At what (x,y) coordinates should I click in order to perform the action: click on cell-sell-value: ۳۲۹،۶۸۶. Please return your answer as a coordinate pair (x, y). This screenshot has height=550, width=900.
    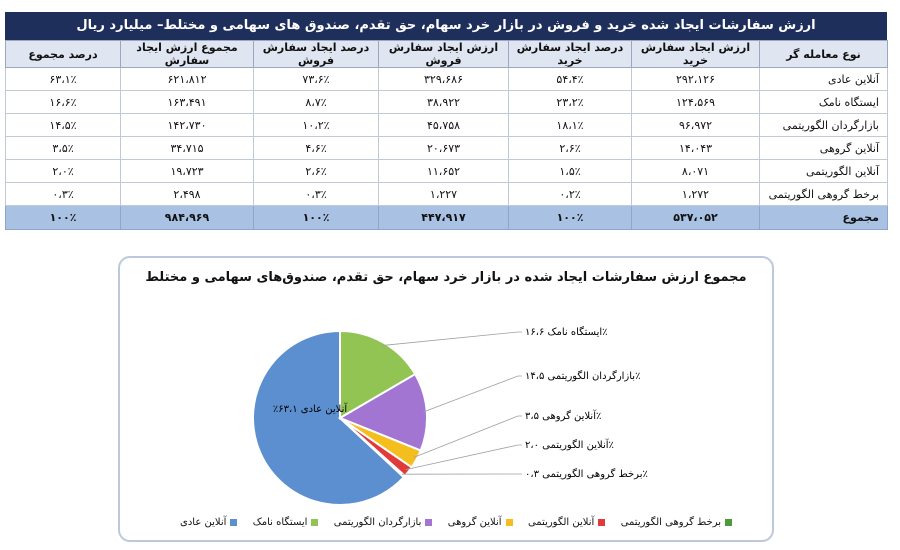
    Looking at the image, I should click on (443, 79).